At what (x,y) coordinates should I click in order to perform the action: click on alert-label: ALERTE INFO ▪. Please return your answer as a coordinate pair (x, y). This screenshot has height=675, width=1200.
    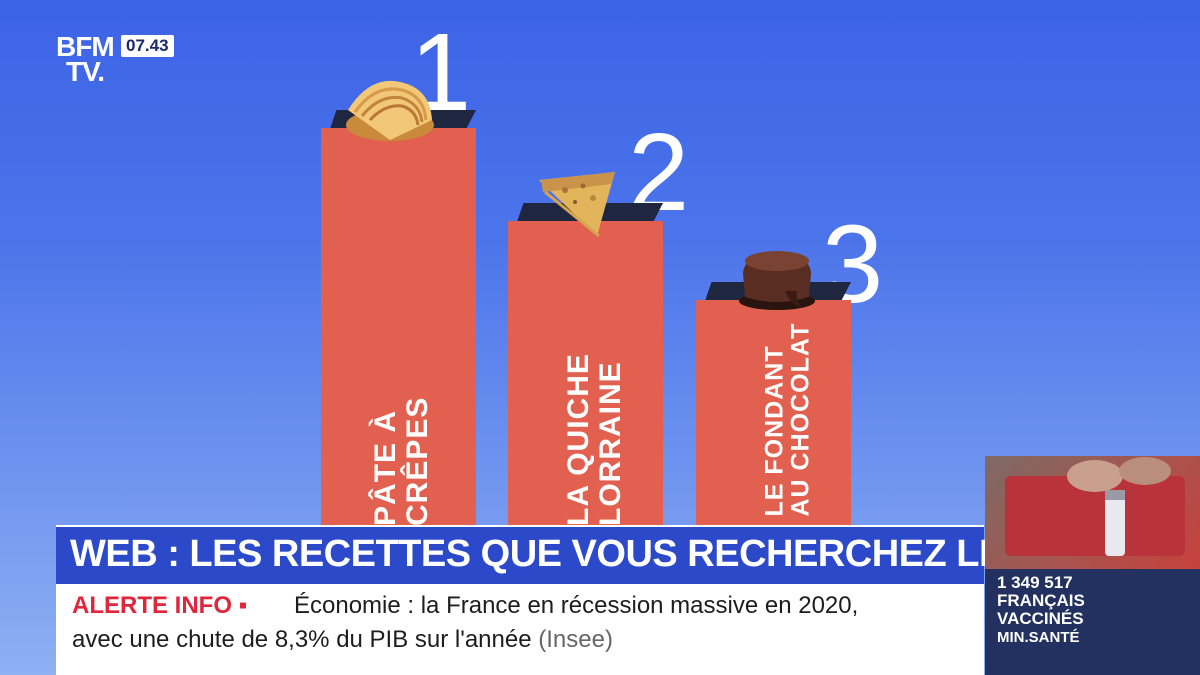
    Looking at the image, I should click on (160, 605).